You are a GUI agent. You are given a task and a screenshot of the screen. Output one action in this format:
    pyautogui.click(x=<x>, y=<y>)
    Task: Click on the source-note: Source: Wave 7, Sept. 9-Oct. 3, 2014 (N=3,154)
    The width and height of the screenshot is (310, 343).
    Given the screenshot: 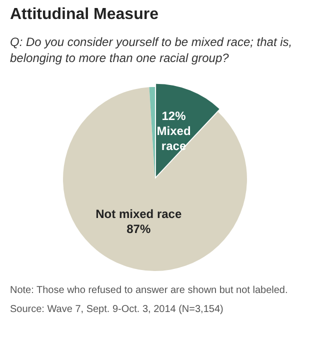 What is the action you would take?
    pyautogui.click(x=117, y=309)
    